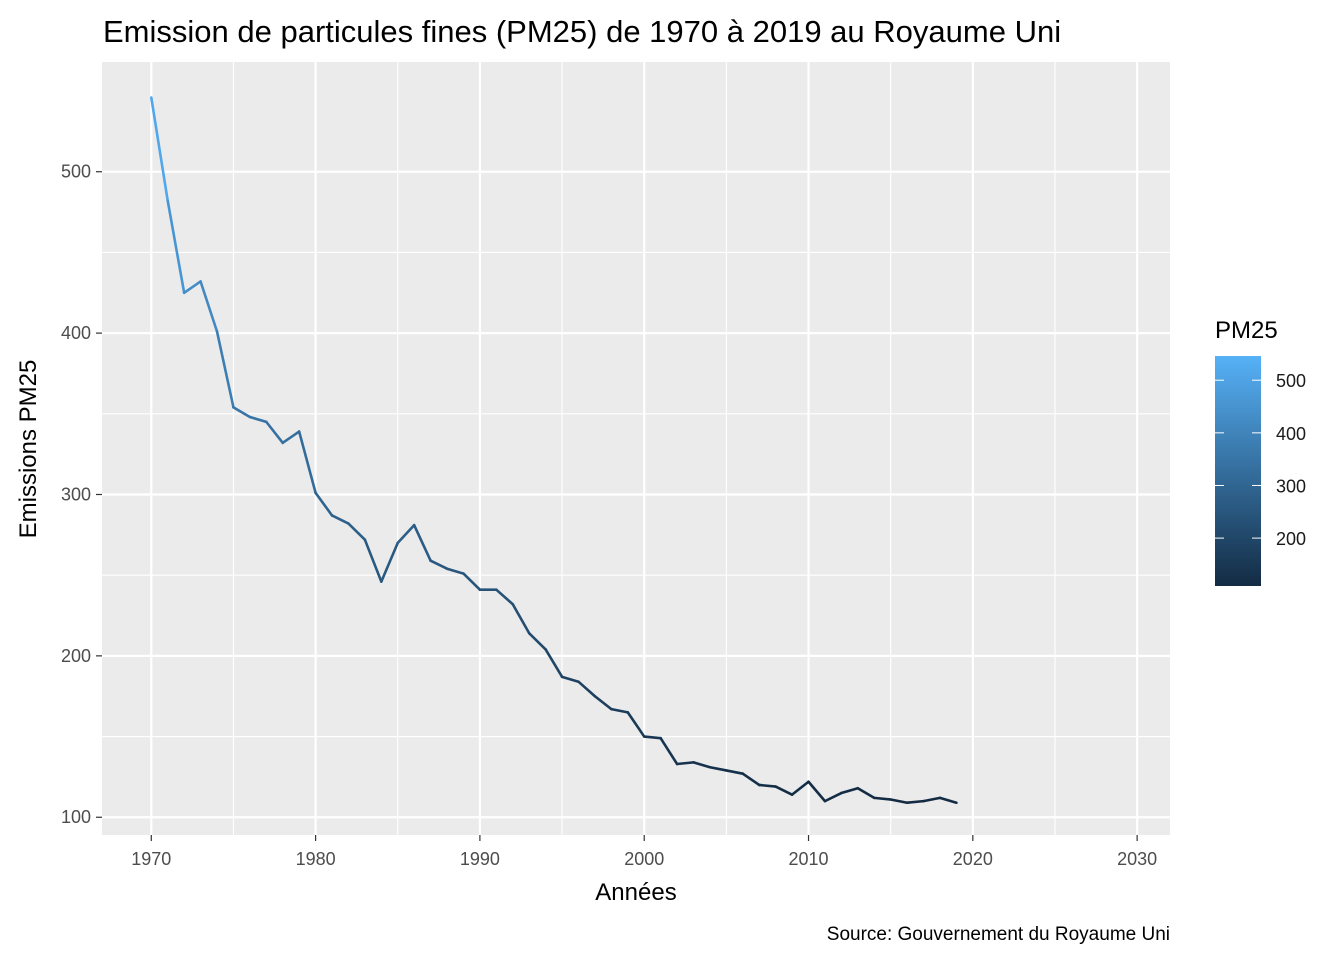  What do you see at coordinates (76, 172) in the screenshot?
I see `y-tick-label: 500` at bounding box center [76, 172].